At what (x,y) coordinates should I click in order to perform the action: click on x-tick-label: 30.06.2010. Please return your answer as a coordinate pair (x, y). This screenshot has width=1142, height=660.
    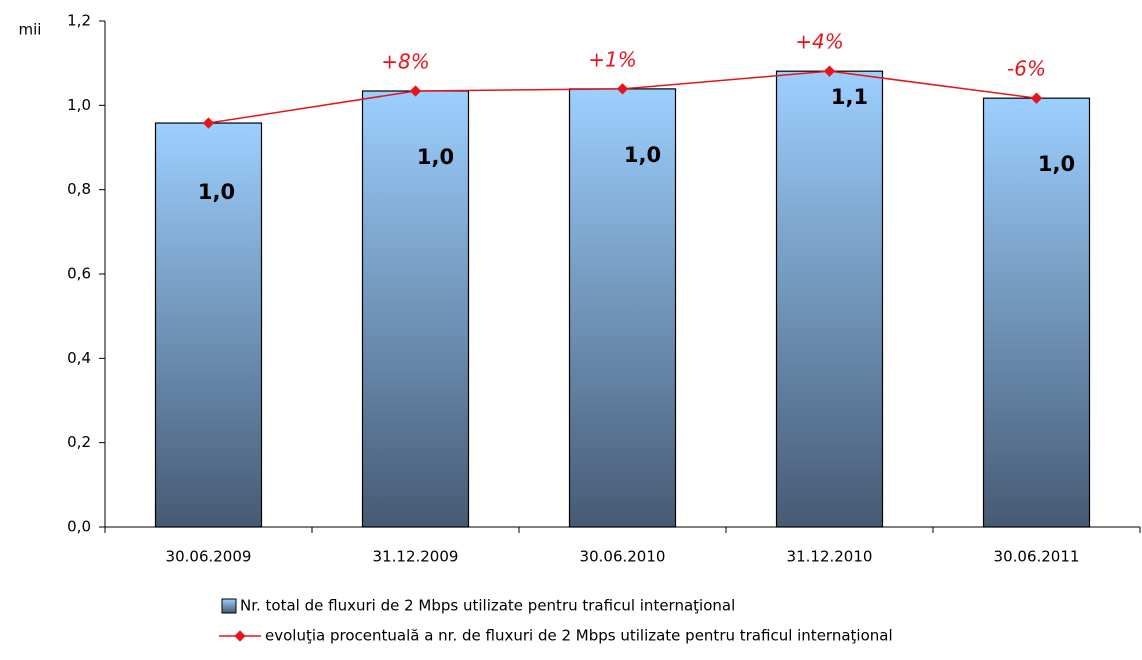
    Looking at the image, I should click on (623, 557).